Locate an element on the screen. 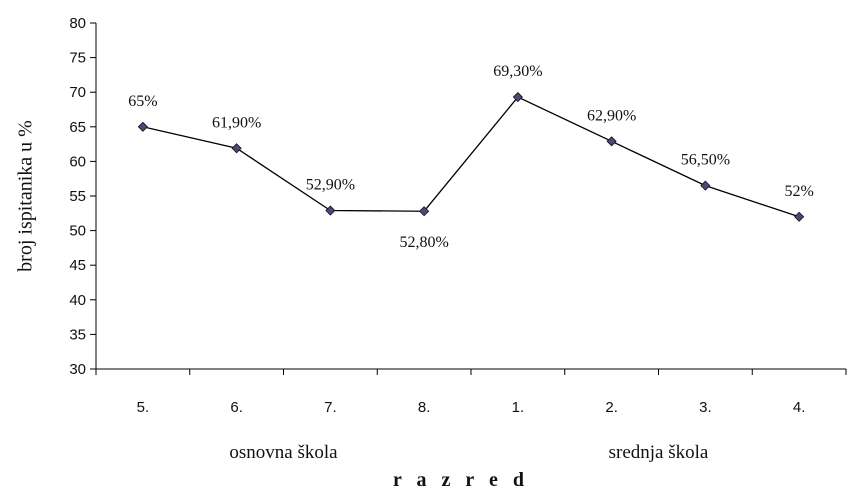  data-label: 52,80% is located at coordinates (423, 242).